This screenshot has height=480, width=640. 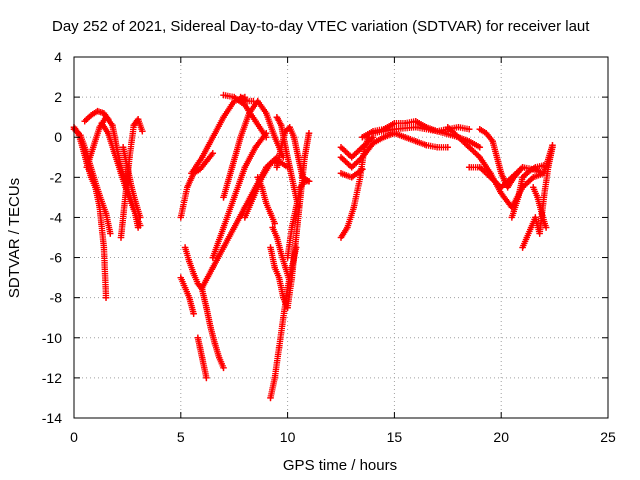 What do you see at coordinates (56, 298) in the screenshot?
I see `y-tick-label: -8` at bounding box center [56, 298].